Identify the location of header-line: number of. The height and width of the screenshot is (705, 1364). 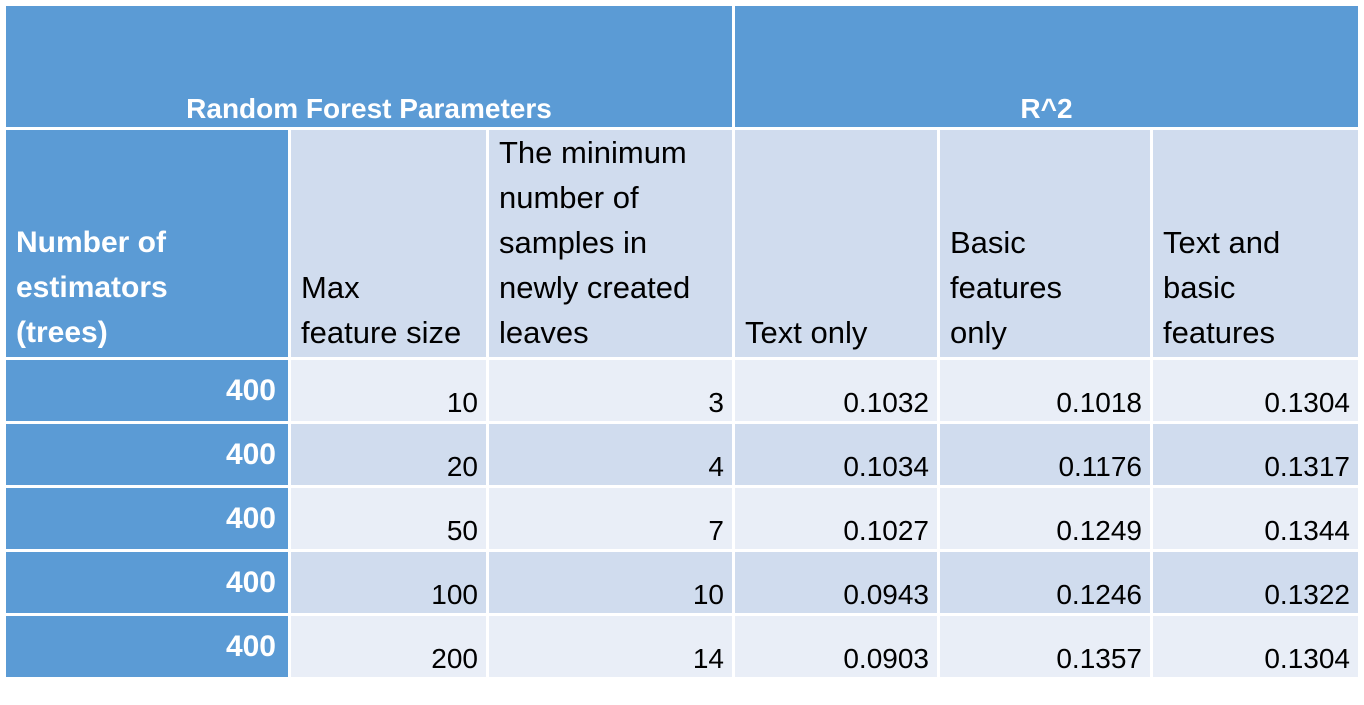
(569, 197).